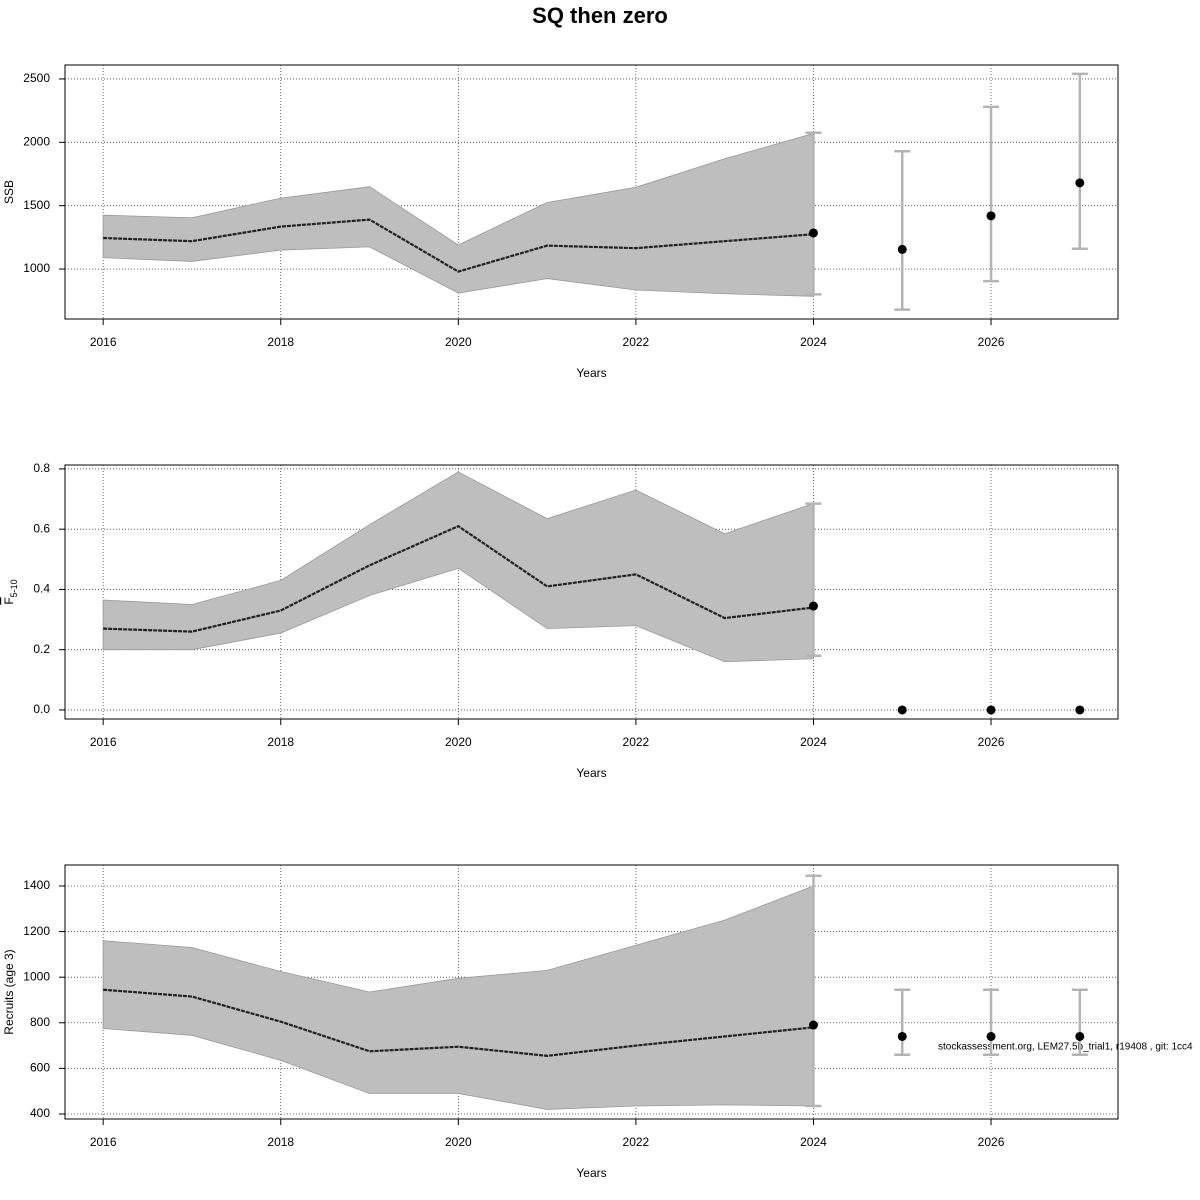  Describe the element at coordinates (41, 709) in the screenshot. I see `y-tick-label: 0.0` at that location.